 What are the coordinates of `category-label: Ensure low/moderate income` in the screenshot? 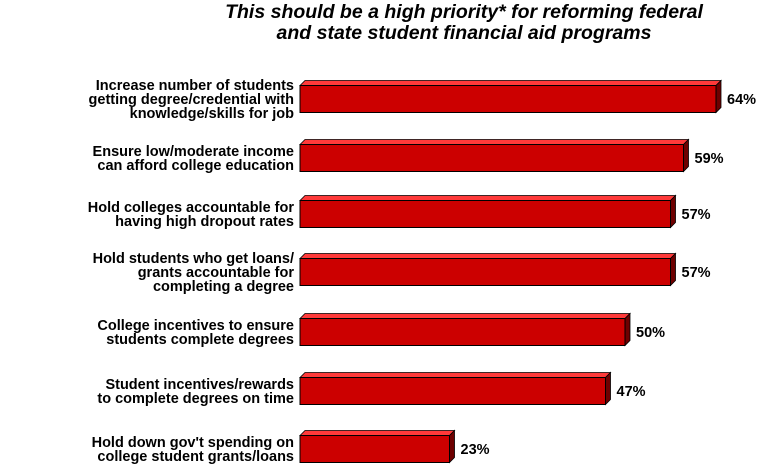 It's located at (193, 152).